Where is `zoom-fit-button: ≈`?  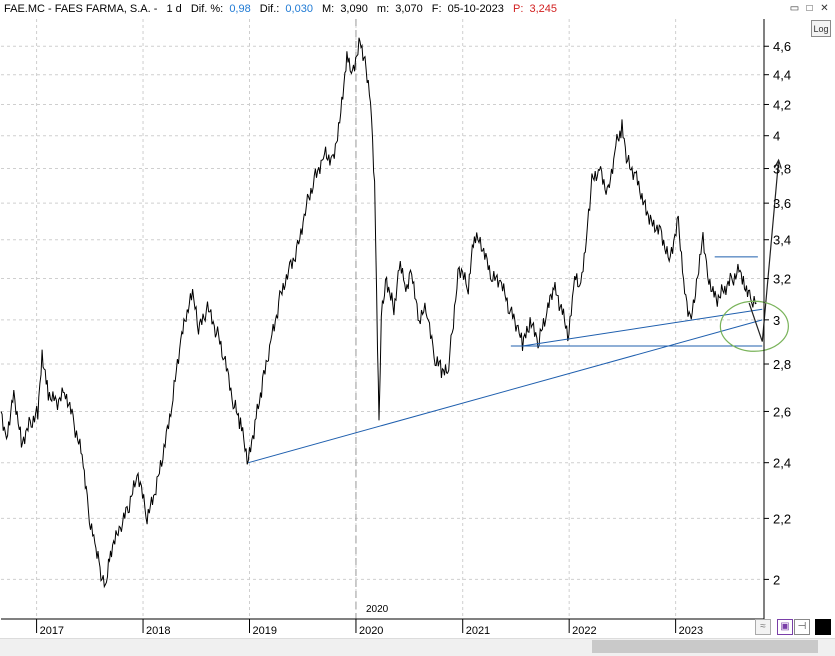 zoom-fit-button: ≈ is located at coordinates (763, 627).